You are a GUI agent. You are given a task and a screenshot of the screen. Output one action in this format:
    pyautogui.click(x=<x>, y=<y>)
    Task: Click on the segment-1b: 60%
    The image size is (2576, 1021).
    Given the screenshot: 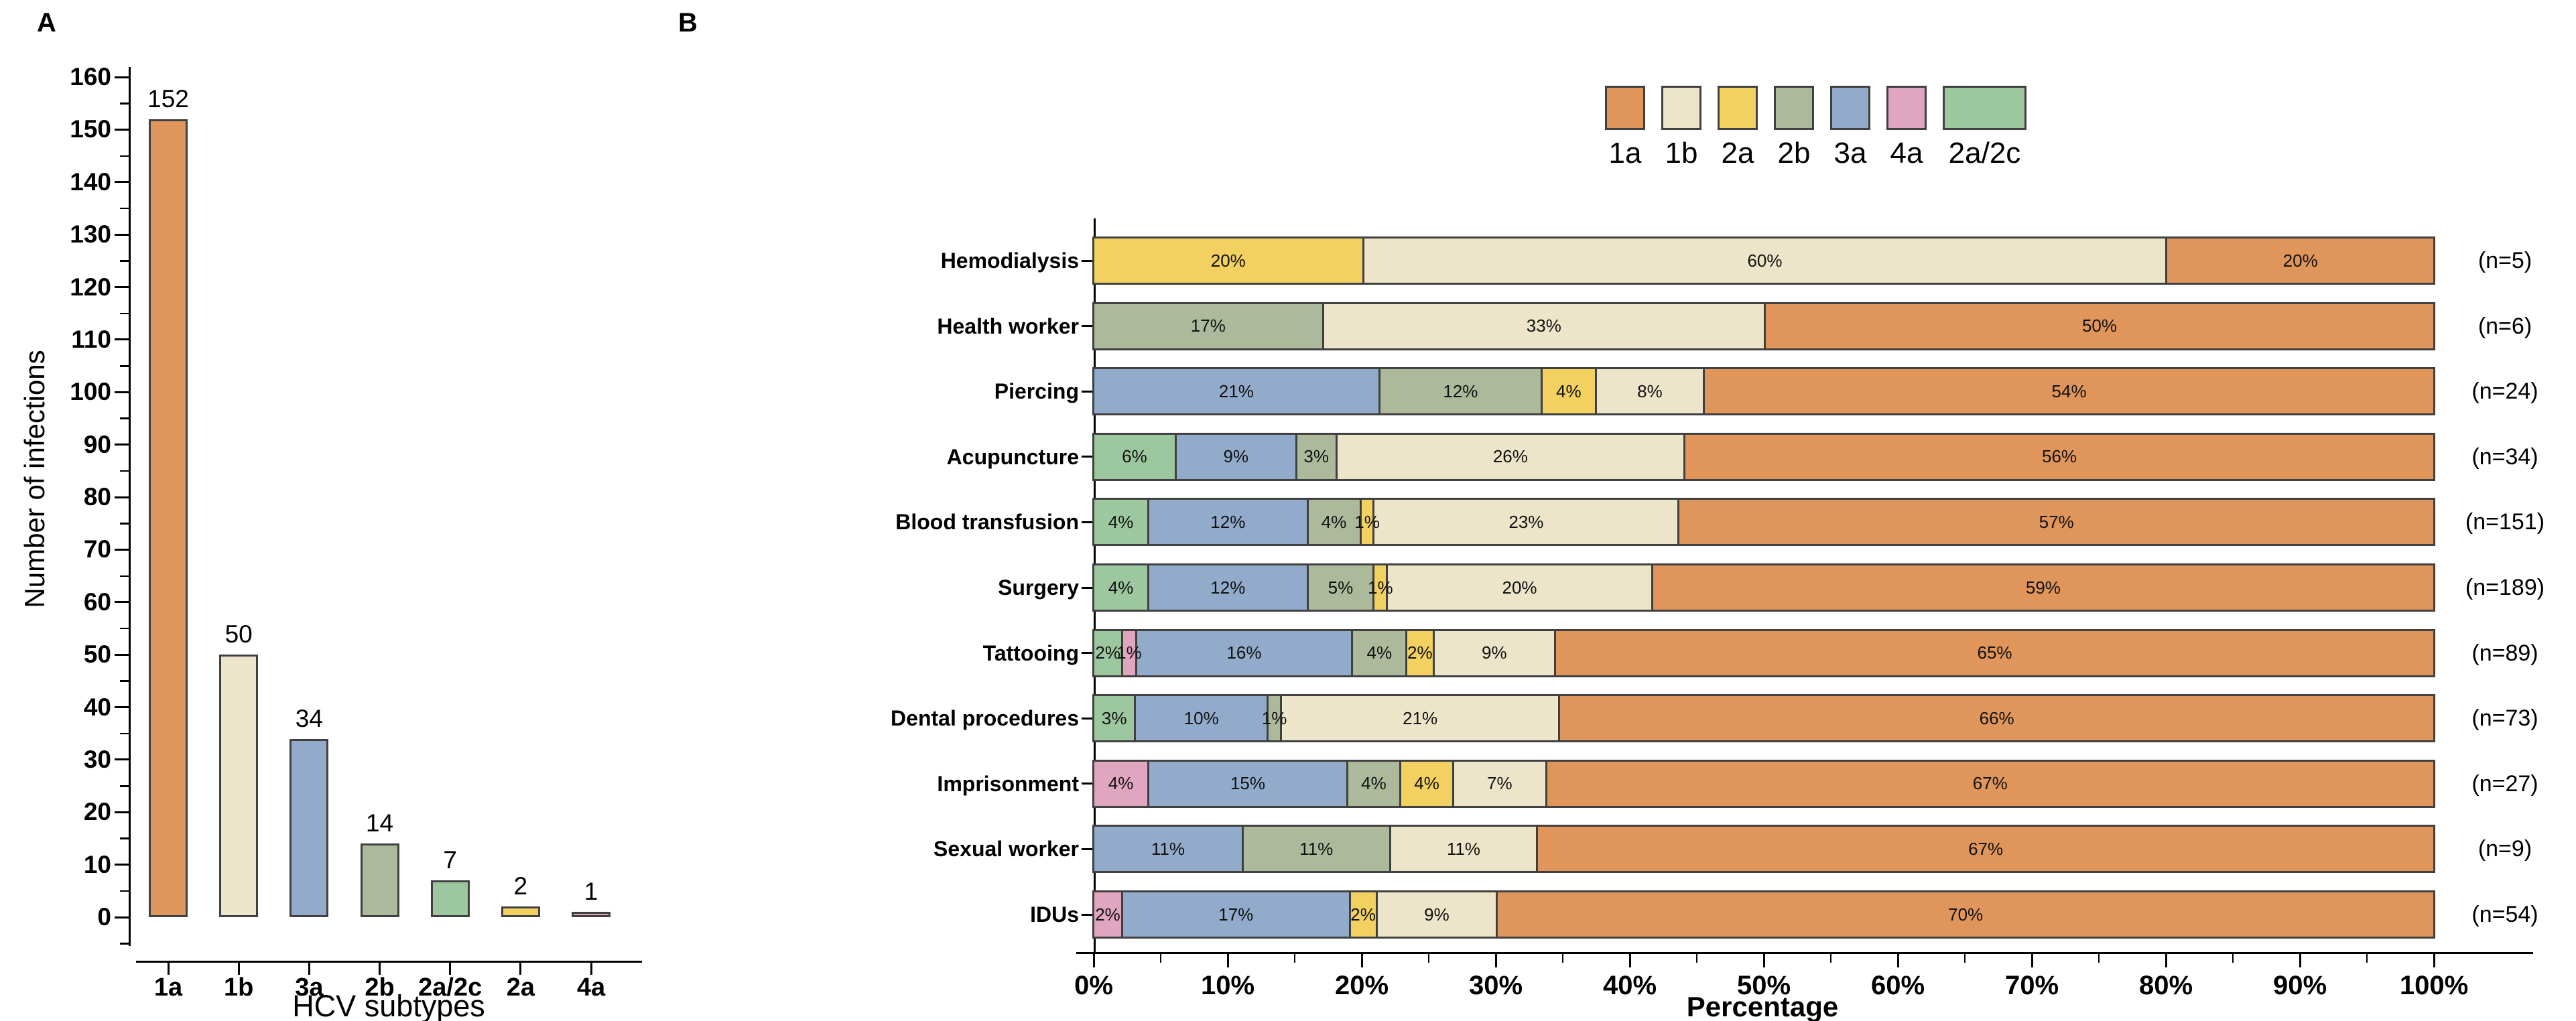 What is the action you would take?
    pyautogui.click(x=1764, y=261)
    